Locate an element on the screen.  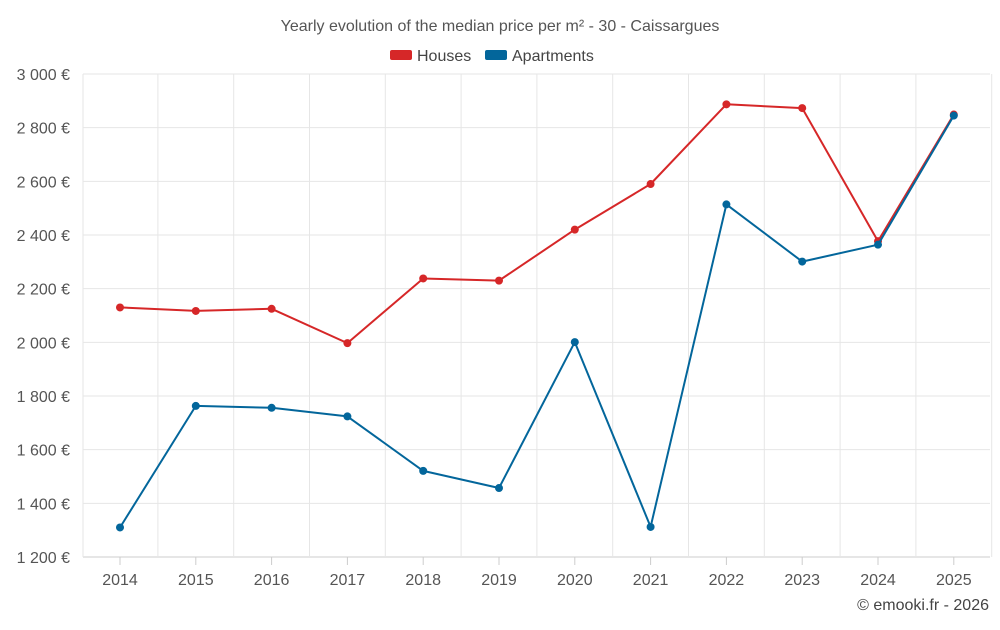
y-tick-label: 2 200 € is located at coordinates (43, 290).